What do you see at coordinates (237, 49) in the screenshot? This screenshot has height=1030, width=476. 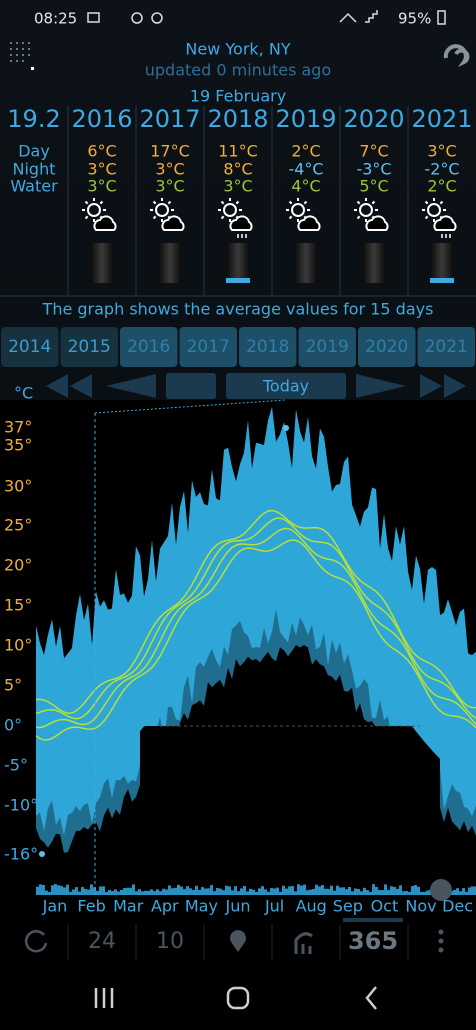 I see `location: New York, NY` at bounding box center [237, 49].